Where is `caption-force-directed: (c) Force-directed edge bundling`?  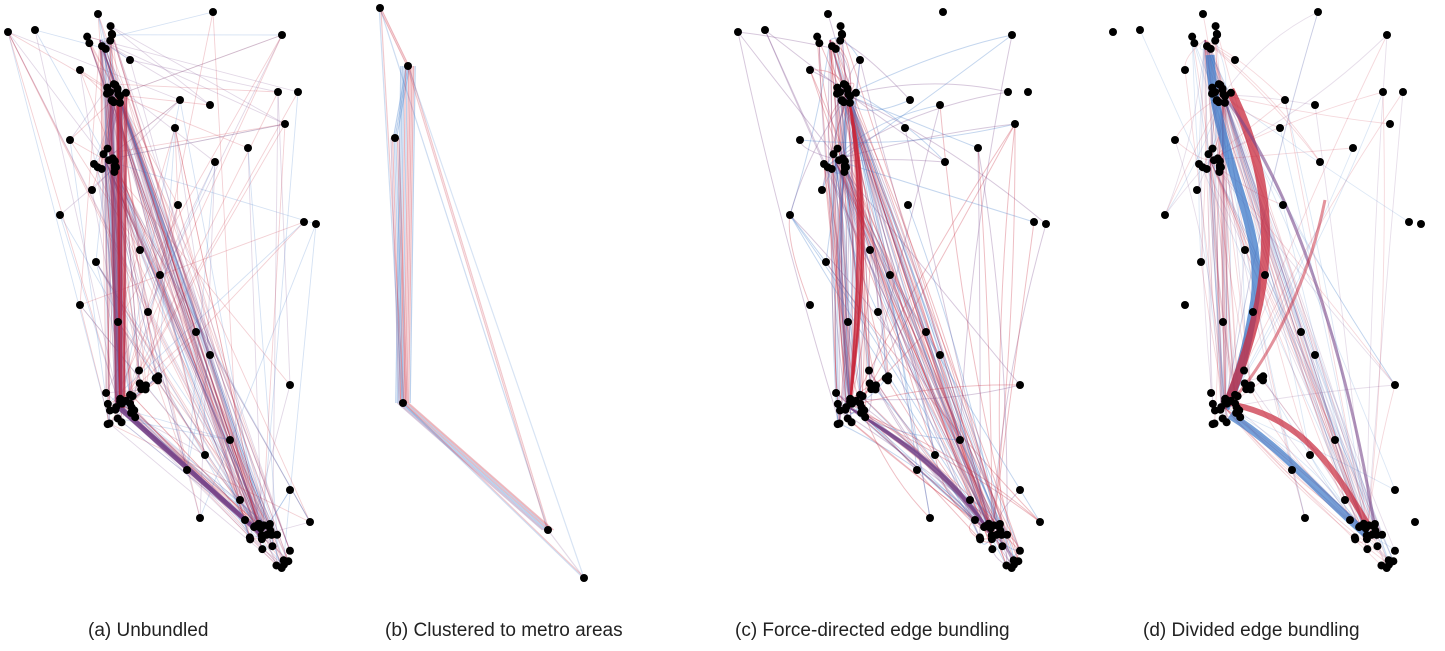
caption-force-directed: (c) Force-directed edge bundling is located at coordinates (872, 630).